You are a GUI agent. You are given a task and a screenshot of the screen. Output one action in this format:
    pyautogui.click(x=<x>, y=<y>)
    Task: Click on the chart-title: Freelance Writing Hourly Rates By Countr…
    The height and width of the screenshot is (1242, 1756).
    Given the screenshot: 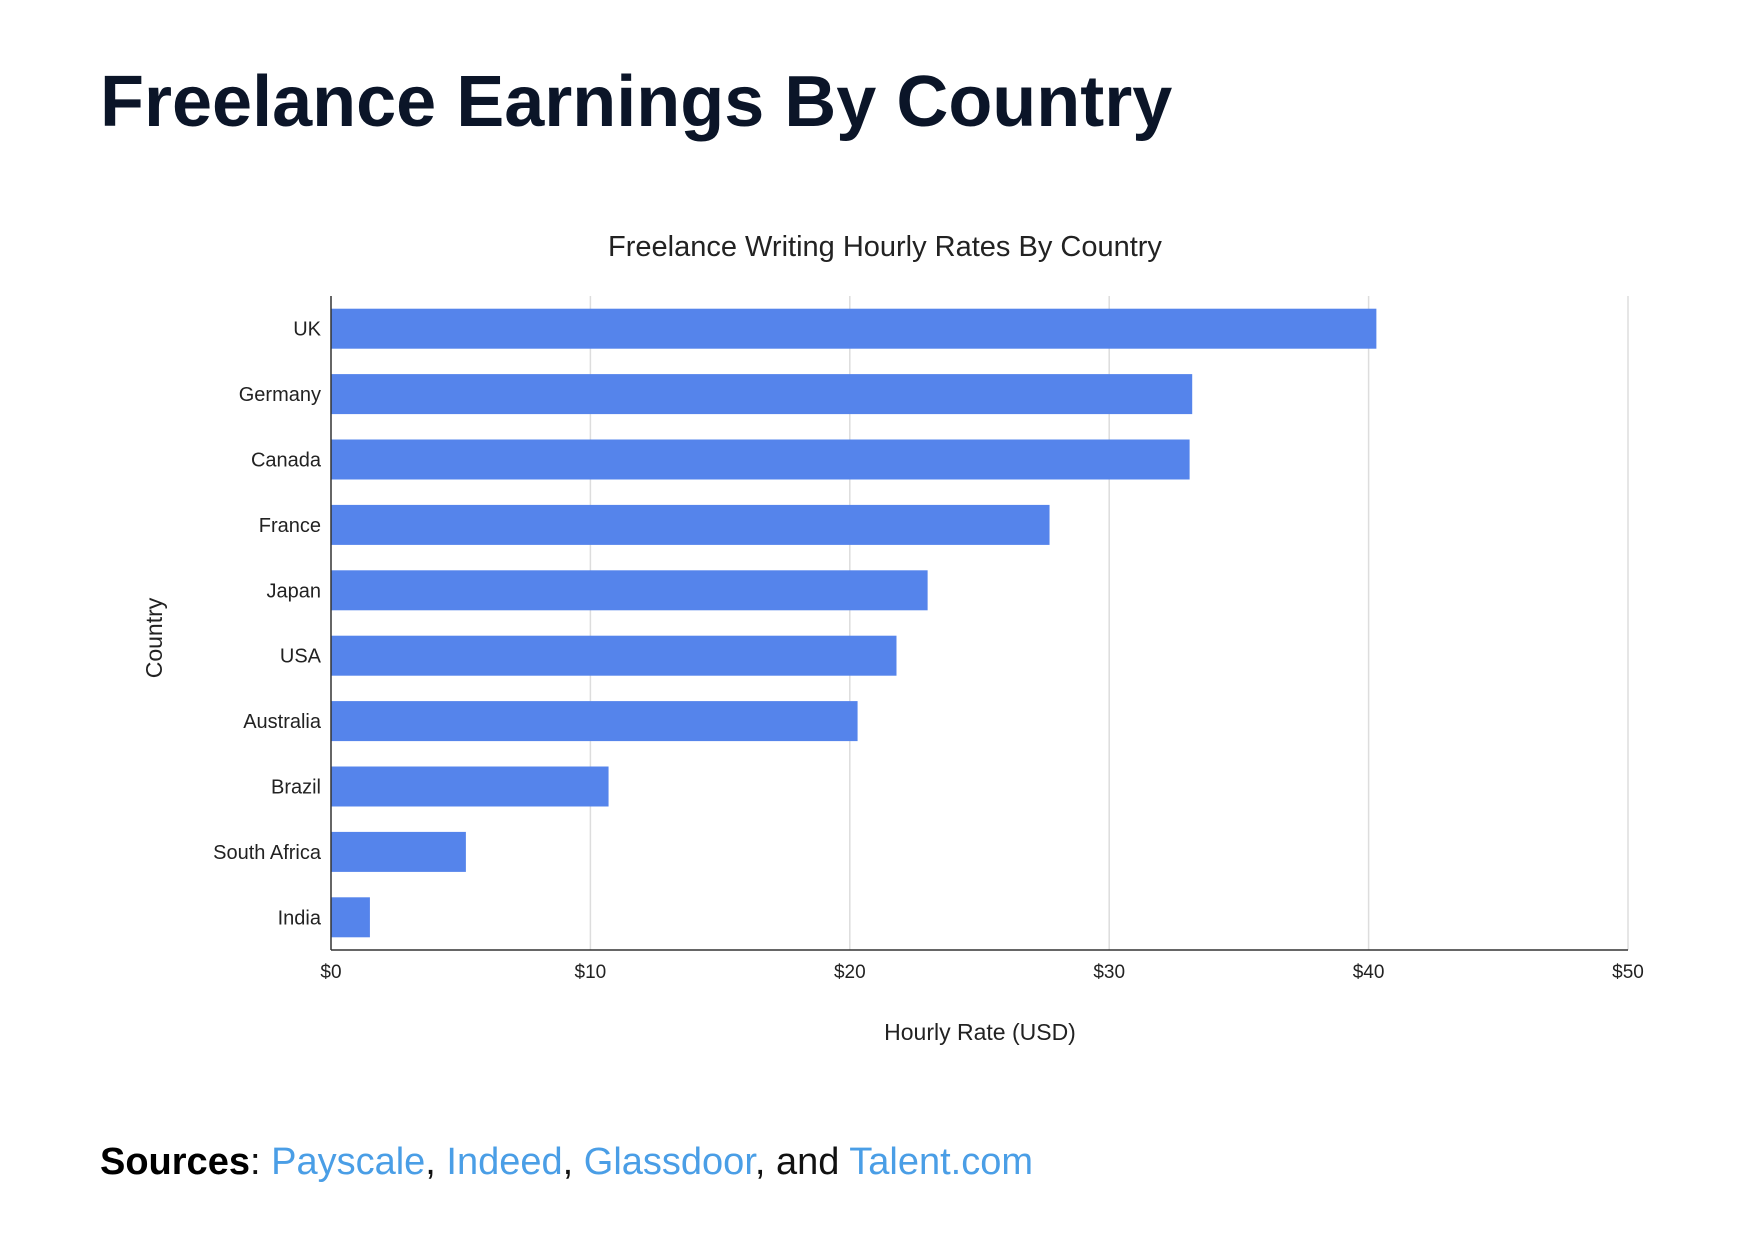 What is the action you would take?
    pyautogui.click(x=885, y=247)
    